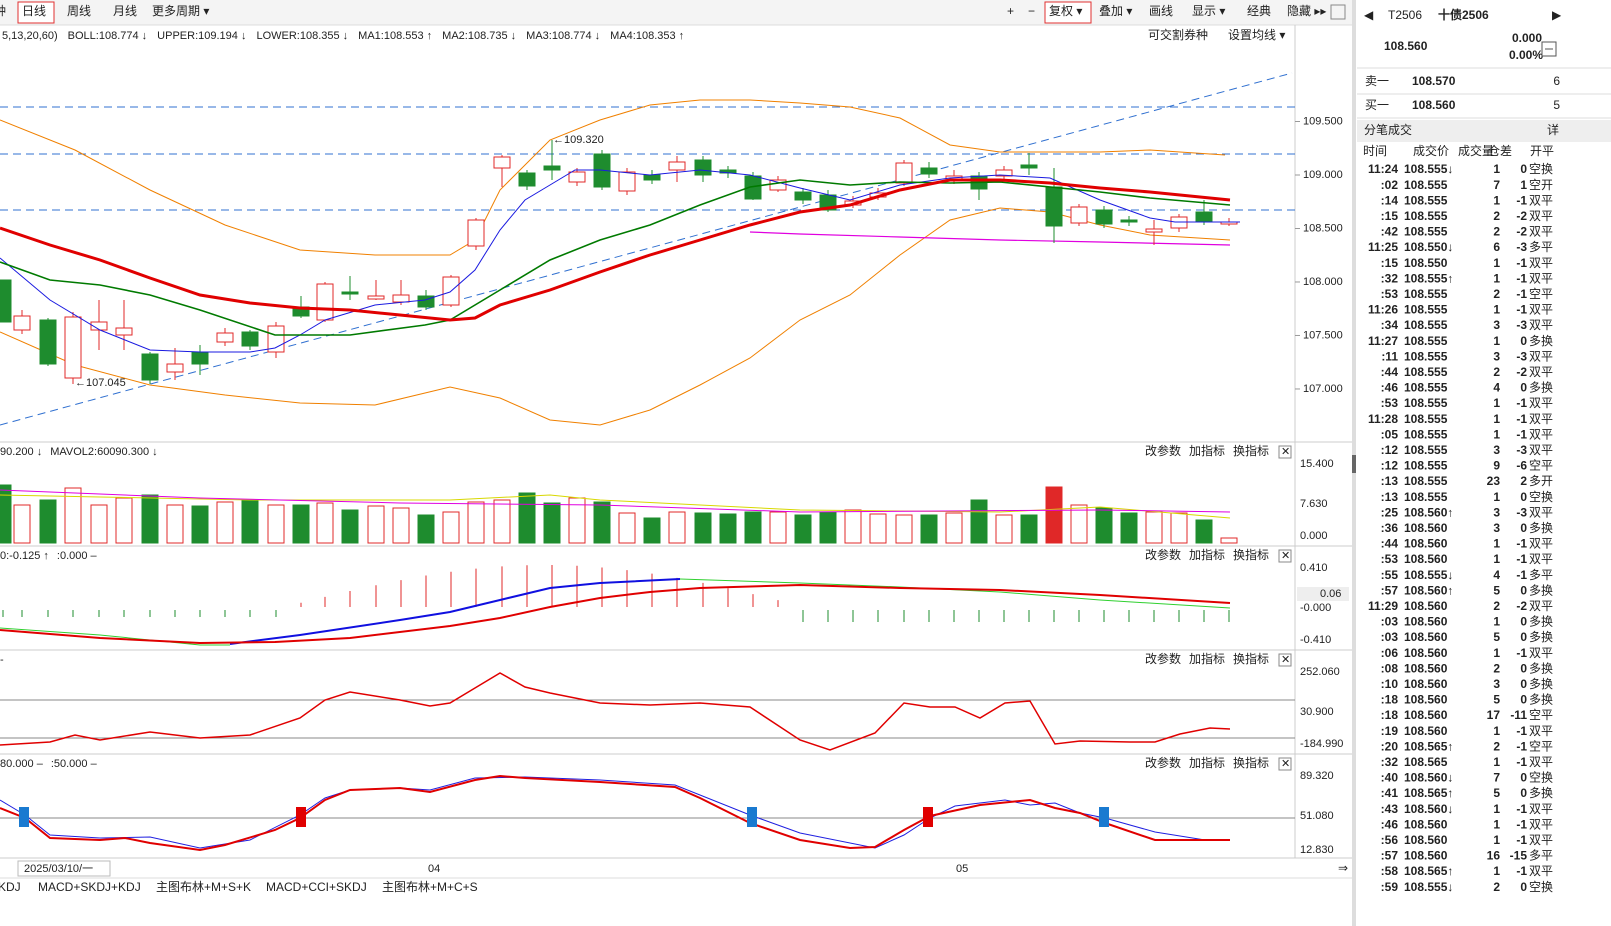 The image size is (1611, 926). I want to click on toolbar-button: 经典, so click(1259, 11).